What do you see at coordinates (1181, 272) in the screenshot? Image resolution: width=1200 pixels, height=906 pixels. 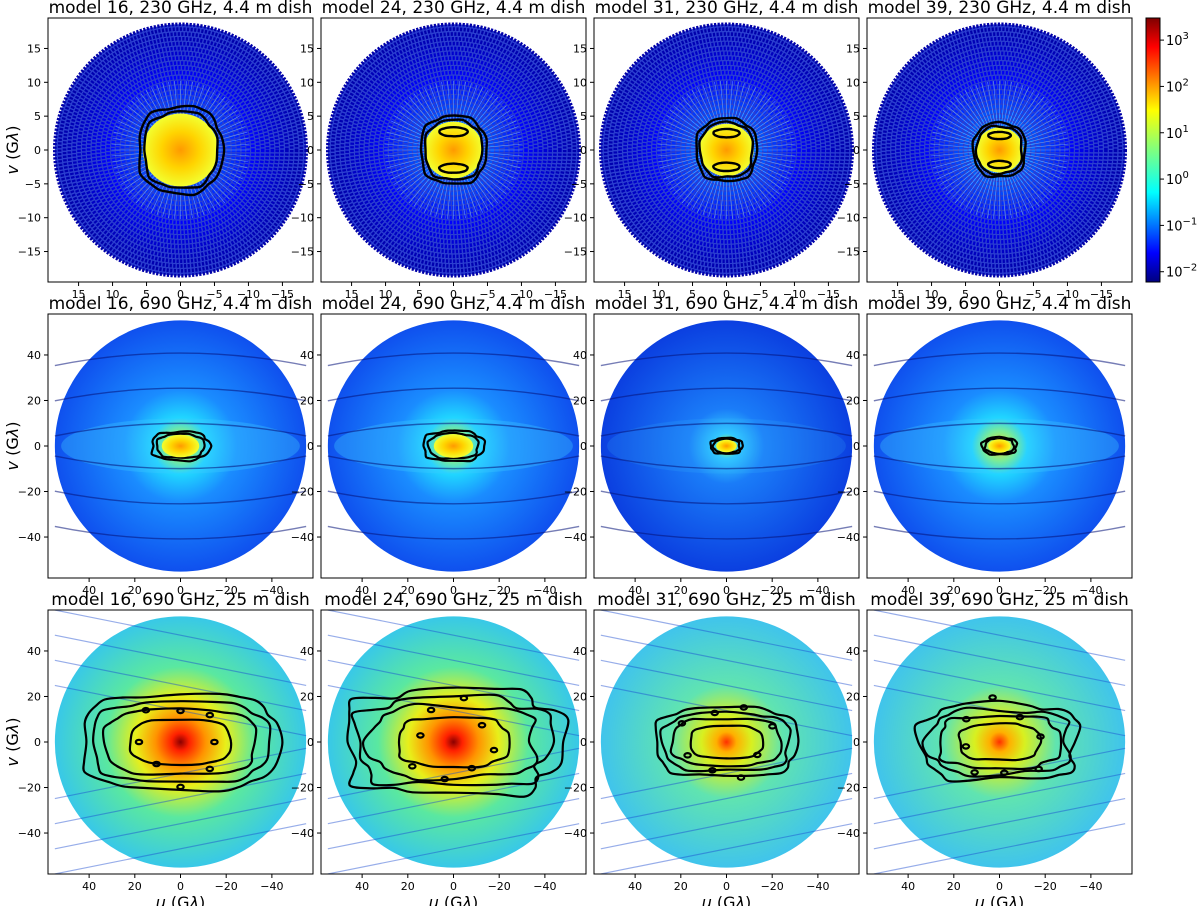 I see `colorbar-tick-label: 10⁻²` at bounding box center [1181, 272].